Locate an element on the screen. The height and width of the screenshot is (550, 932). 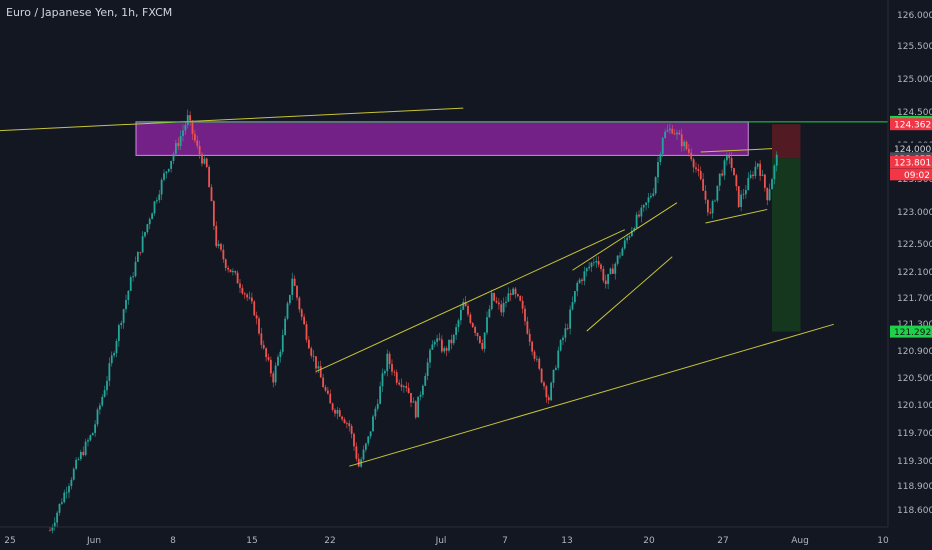
price-tick: 121.700 is located at coordinates (914, 299).